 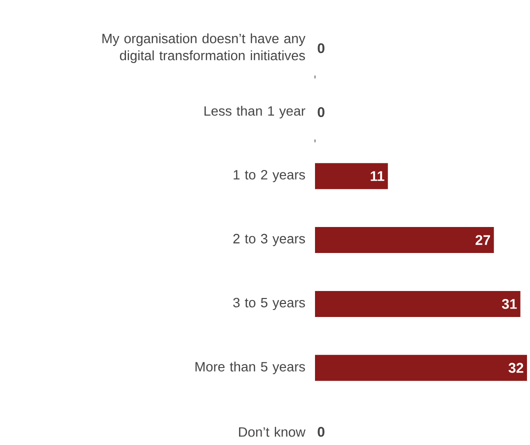 I want to click on y-tick-label: My organisation doesn’t have any digital transformation initiatives, so click(x=204, y=48).